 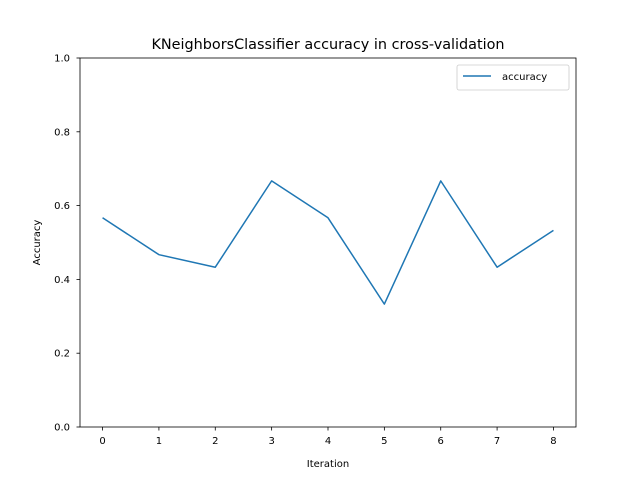 I want to click on x-tick-label: 1, so click(x=159, y=441).